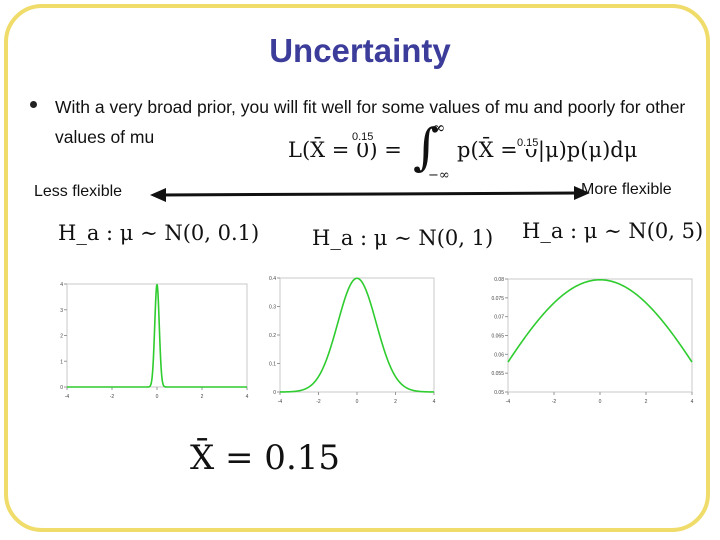  What do you see at coordinates (363, 137) in the screenshot?
I see `formula-overlay-left: 0.15` at bounding box center [363, 137].